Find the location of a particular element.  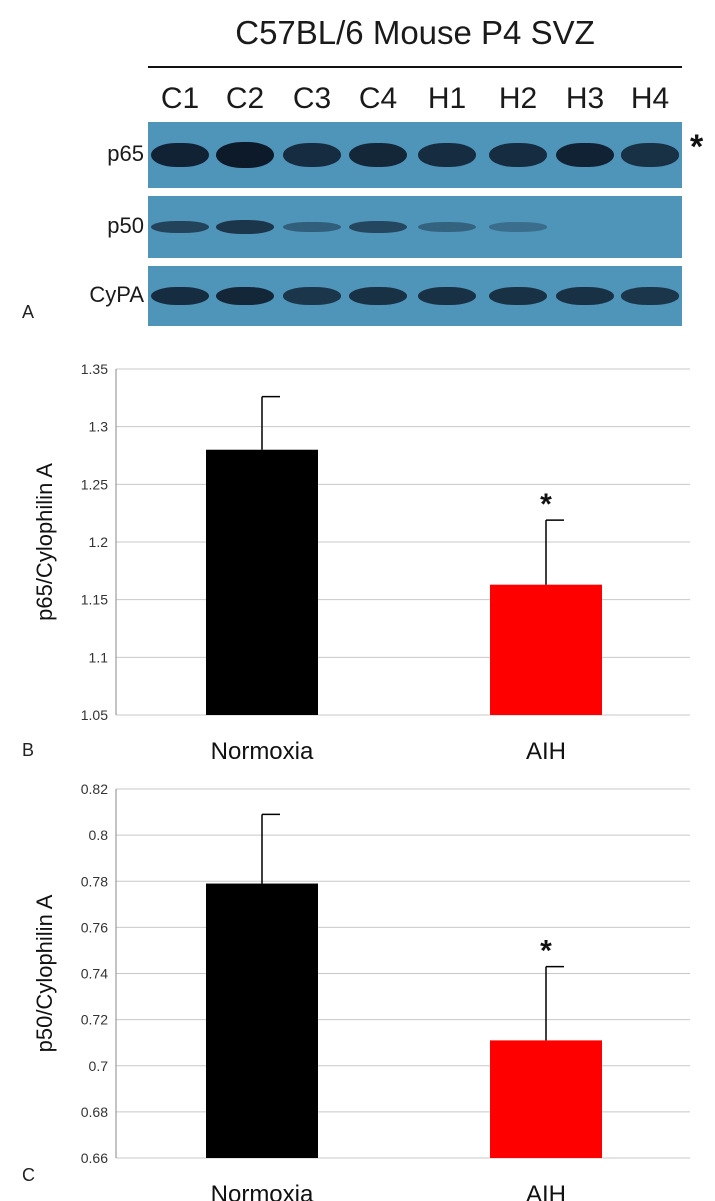

panel-letter-a: A is located at coordinates (28, 312).